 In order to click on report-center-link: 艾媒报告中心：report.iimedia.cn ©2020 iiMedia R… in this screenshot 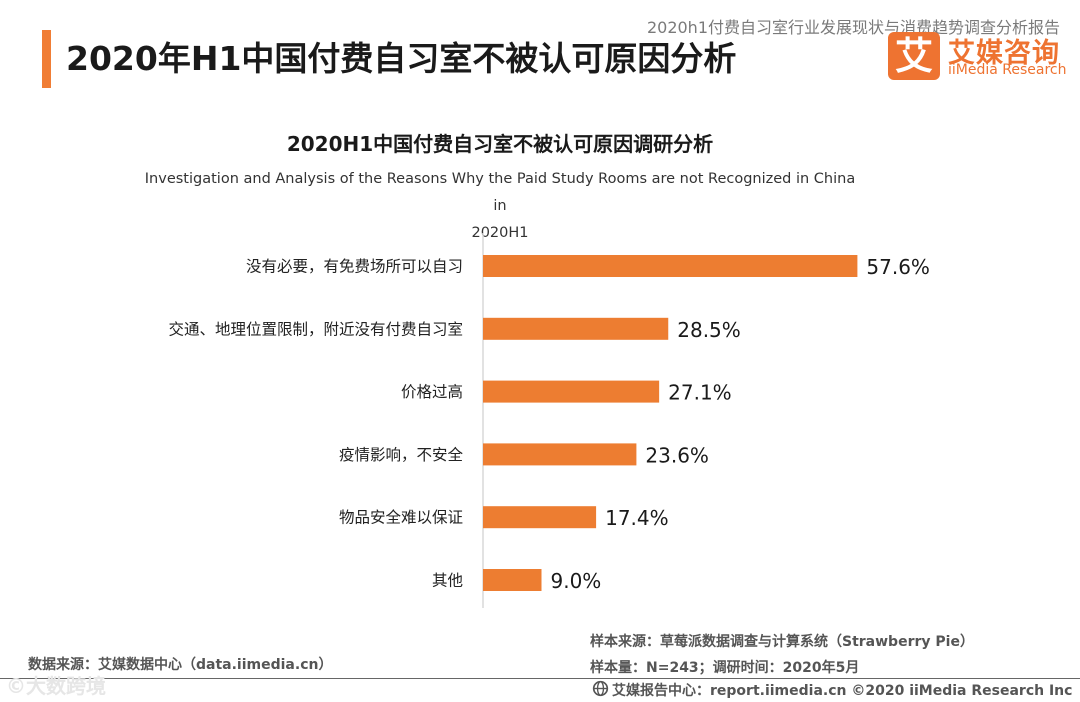, I will do `click(842, 691)`.